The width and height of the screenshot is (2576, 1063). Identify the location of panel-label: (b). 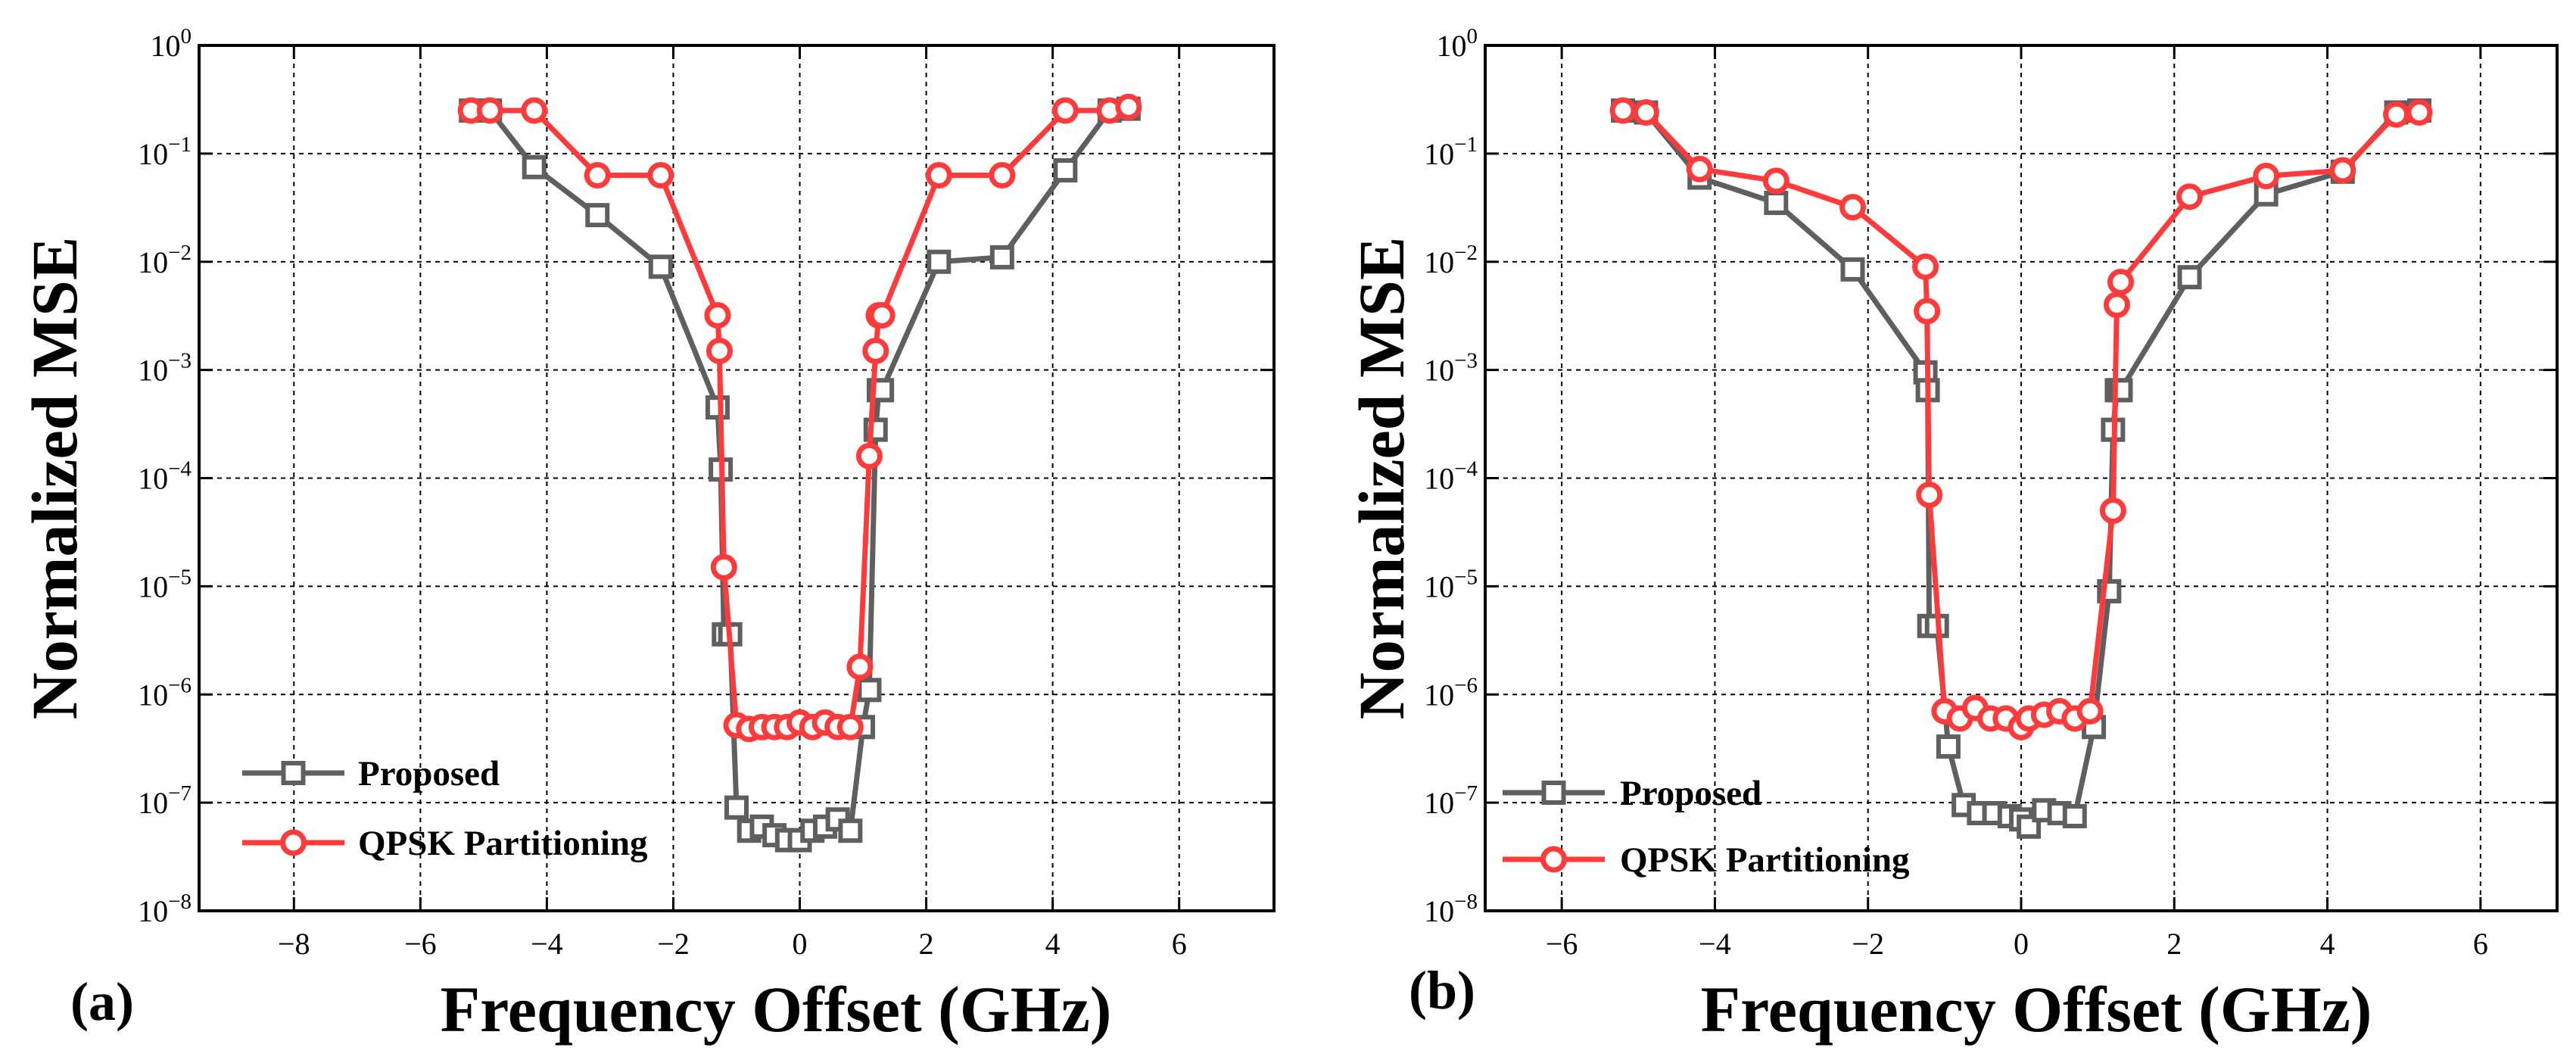
(1442, 991).